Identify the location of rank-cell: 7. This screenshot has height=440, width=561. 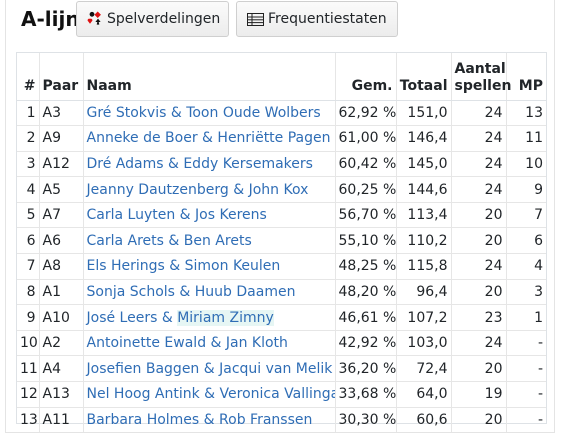
(28, 266).